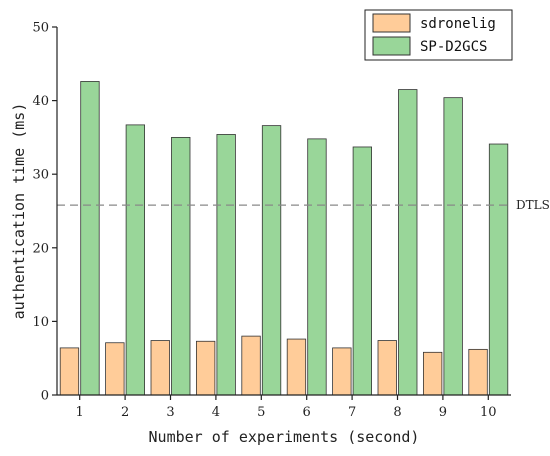 The height and width of the screenshot is (456, 550). I want to click on x-axis-label: Number of experiments (second), so click(284, 437).